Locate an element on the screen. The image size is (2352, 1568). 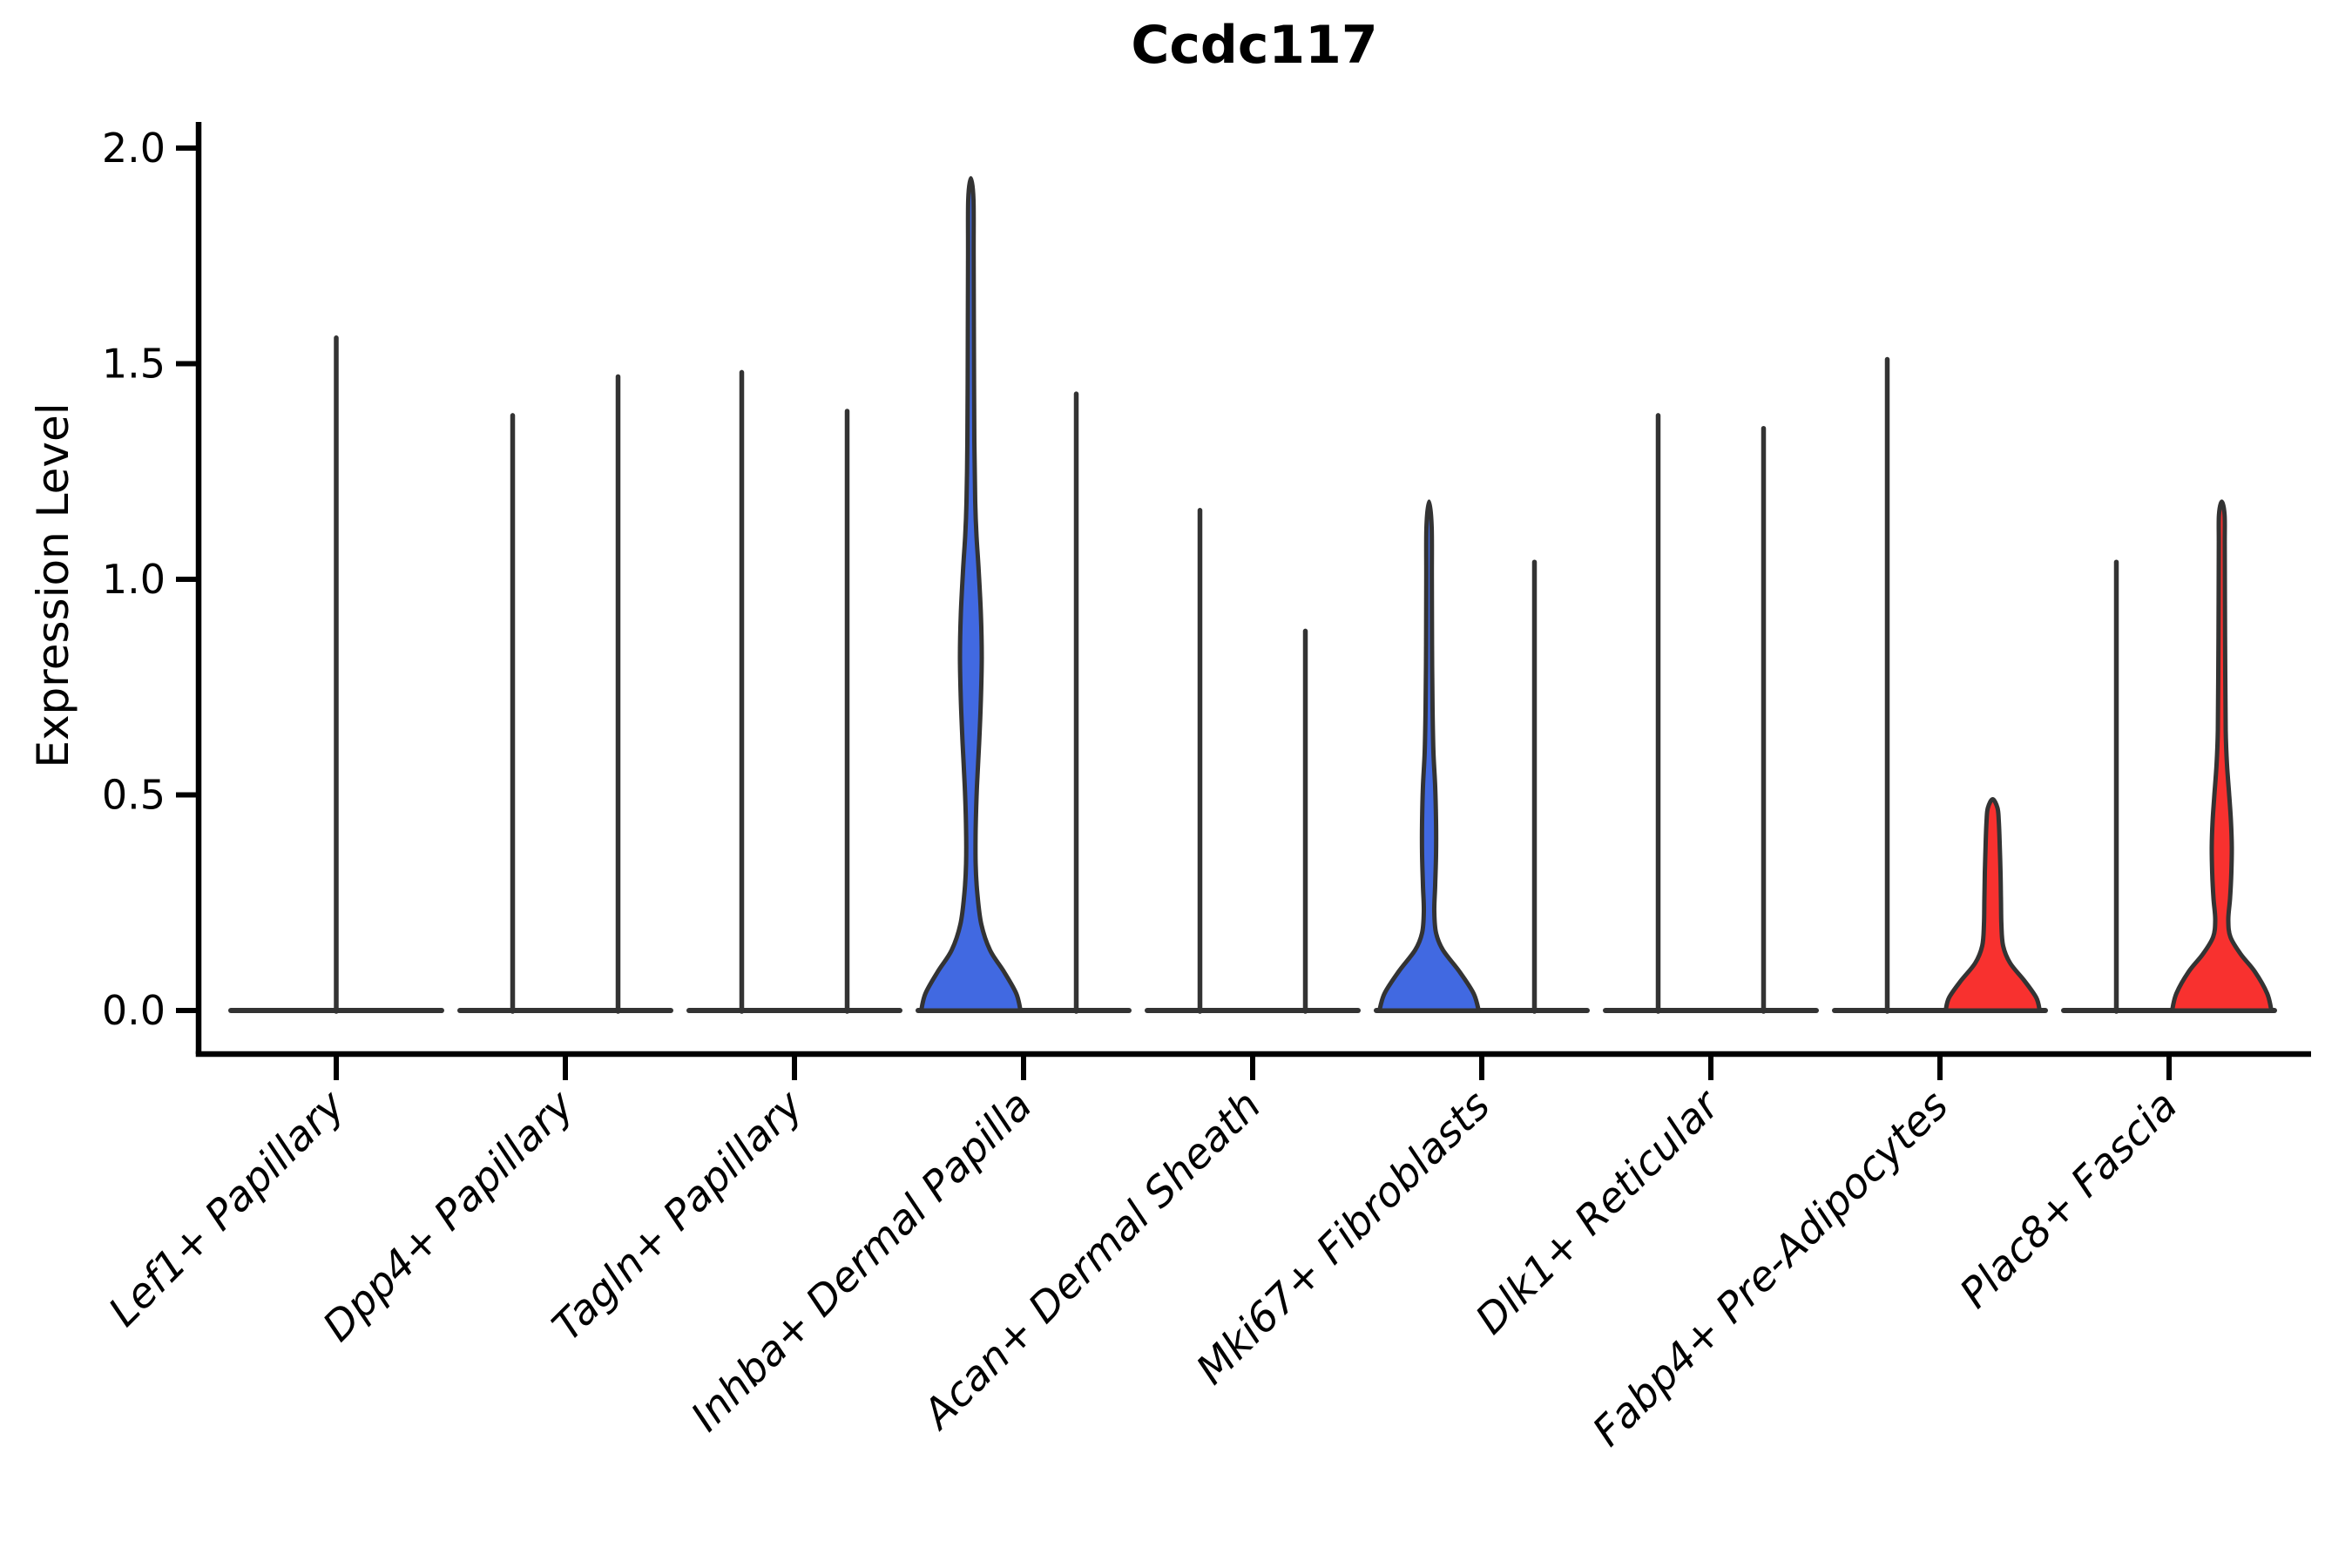
y-tick-label: 2.0 is located at coordinates (134, 148).